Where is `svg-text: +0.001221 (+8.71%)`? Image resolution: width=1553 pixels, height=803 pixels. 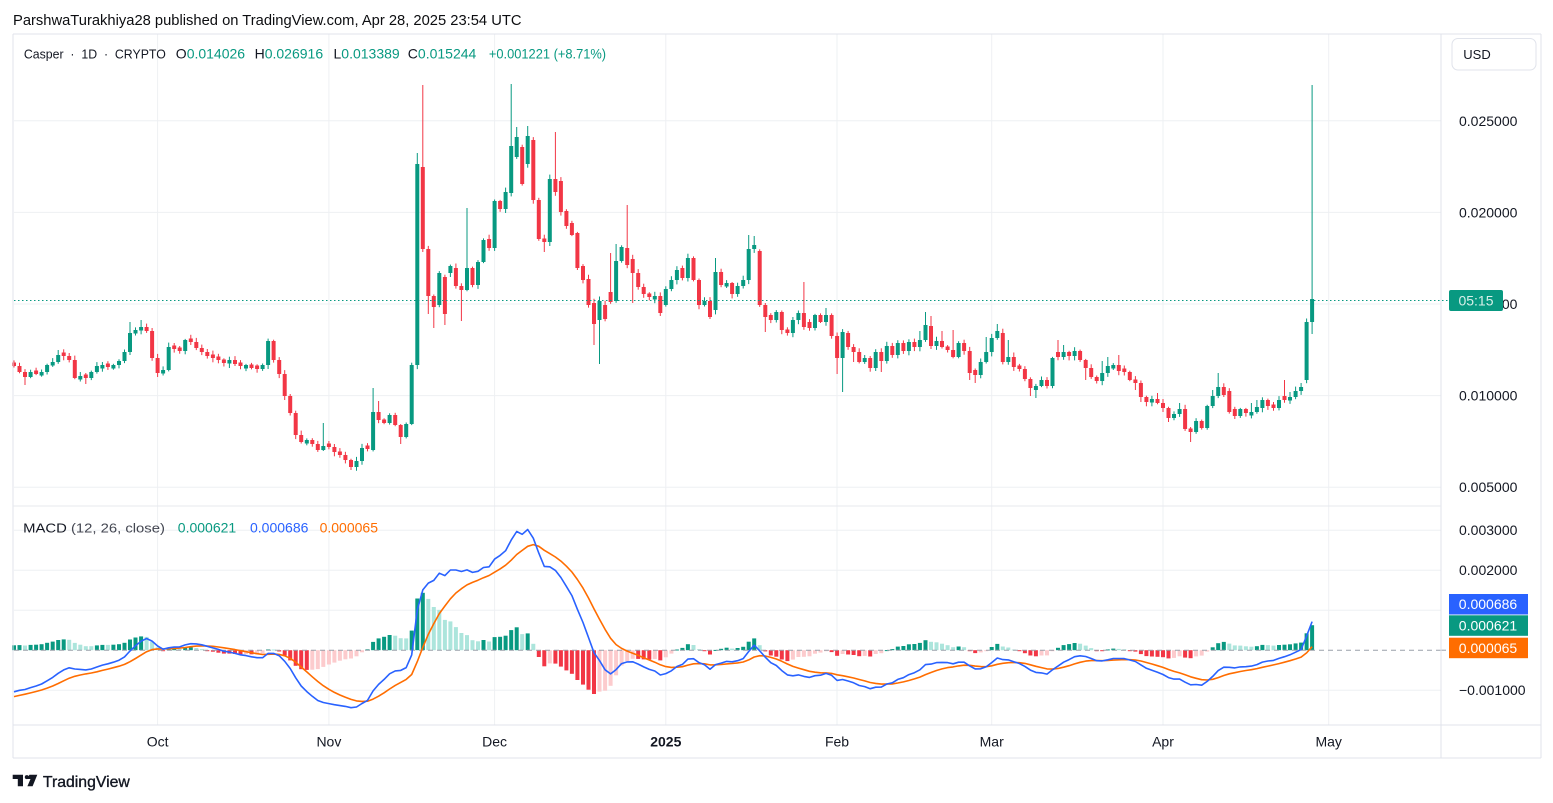 svg-text: +0.001221 (+8.71%) is located at coordinates (547, 54).